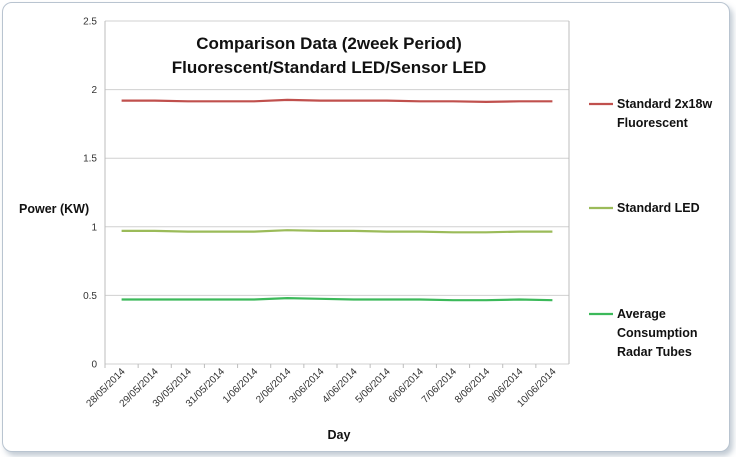 The width and height of the screenshot is (736, 457). What do you see at coordinates (54, 209) in the screenshot?
I see `y-axis-title: Power (KW)` at bounding box center [54, 209].